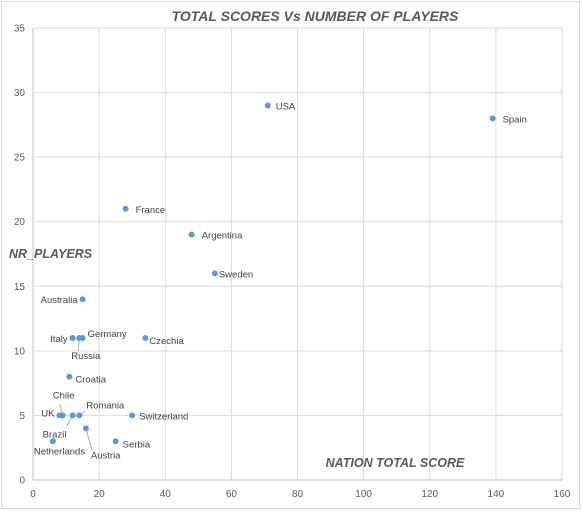 Image resolution: width=583 pixels, height=512 pixels. What do you see at coordinates (496, 494) in the screenshot?
I see `x-tick-label: 140` at bounding box center [496, 494].